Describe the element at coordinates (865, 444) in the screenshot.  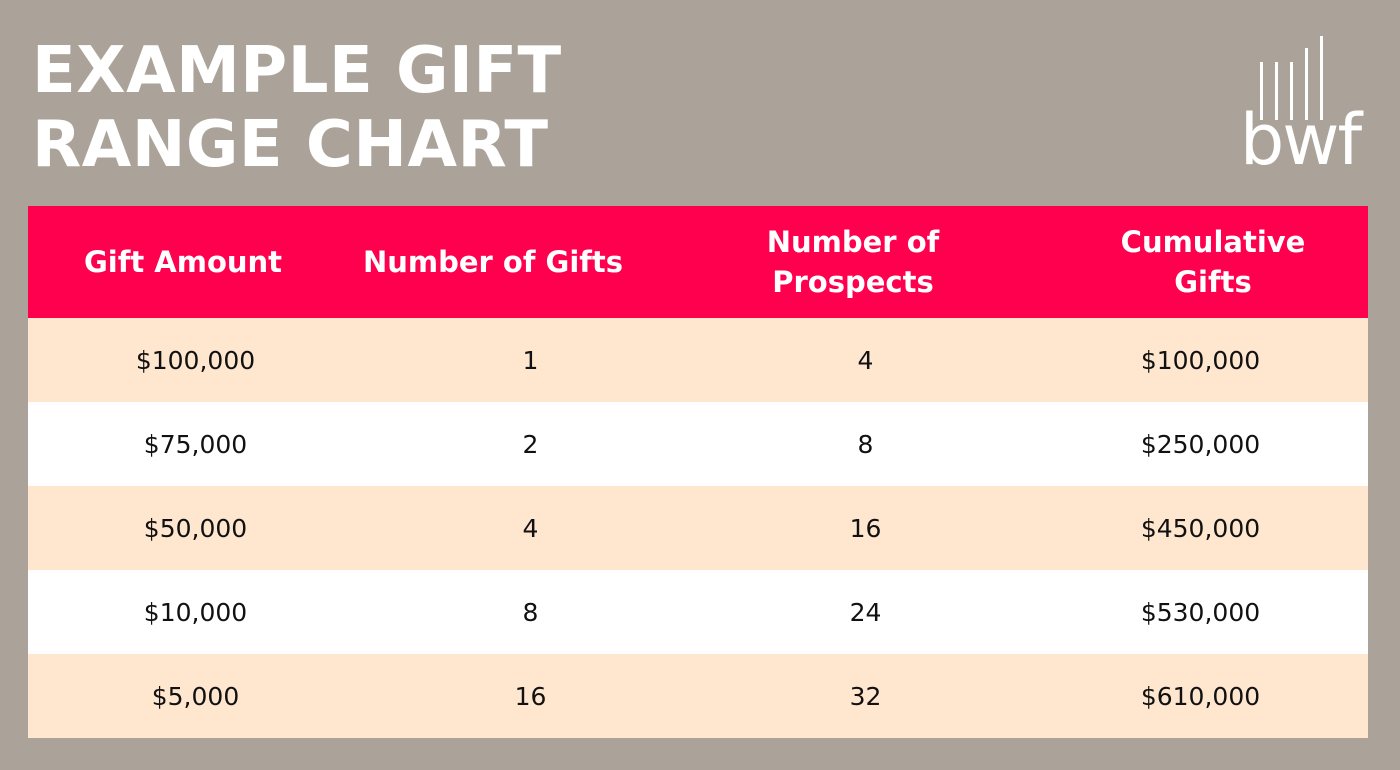
I see `cell-number-of-prospects: 8` at that location.